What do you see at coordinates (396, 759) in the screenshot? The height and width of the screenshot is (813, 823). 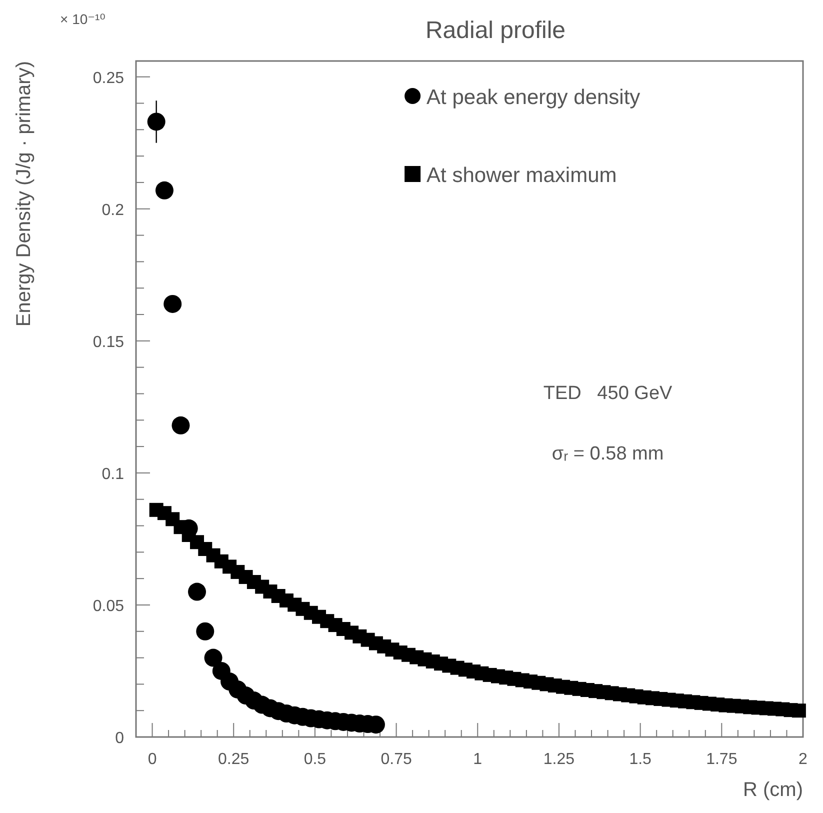 I see `x-tick-label: 0.75` at bounding box center [396, 759].